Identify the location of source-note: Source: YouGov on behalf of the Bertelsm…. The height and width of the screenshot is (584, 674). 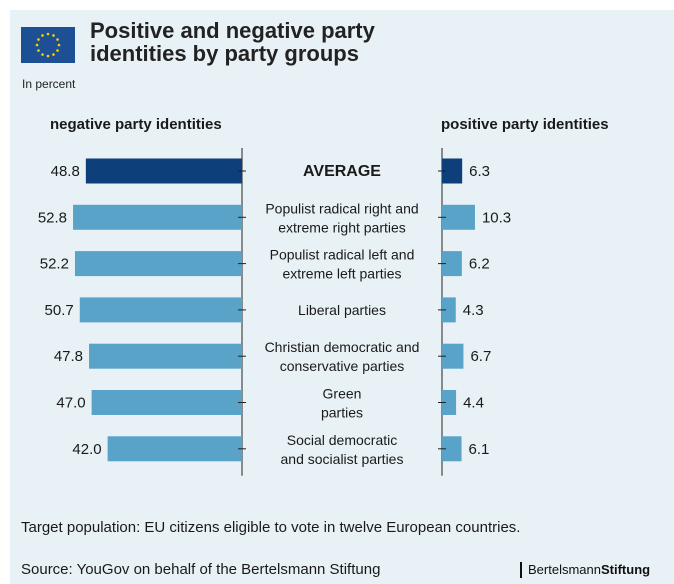
(201, 569).